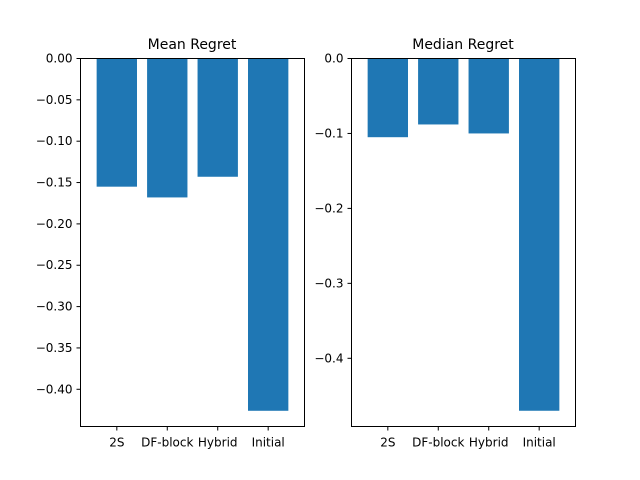 This screenshot has height=480, width=640. Describe the element at coordinates (268, 234) in the screenshot. I see `mean-regret-bar-initial` at that location.